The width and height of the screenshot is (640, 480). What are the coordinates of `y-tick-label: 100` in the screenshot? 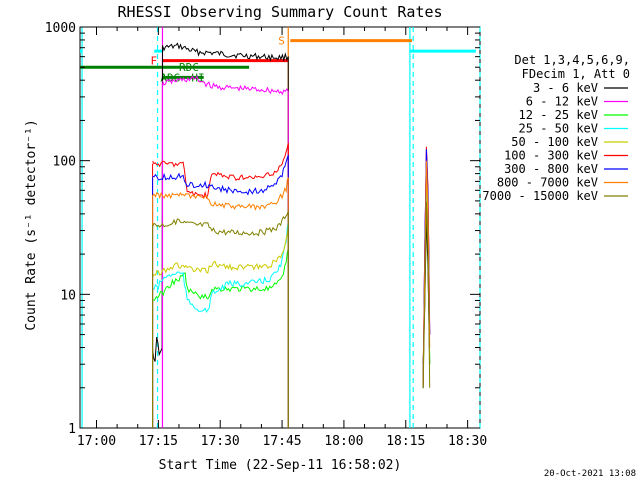 It's located at (64, 162).